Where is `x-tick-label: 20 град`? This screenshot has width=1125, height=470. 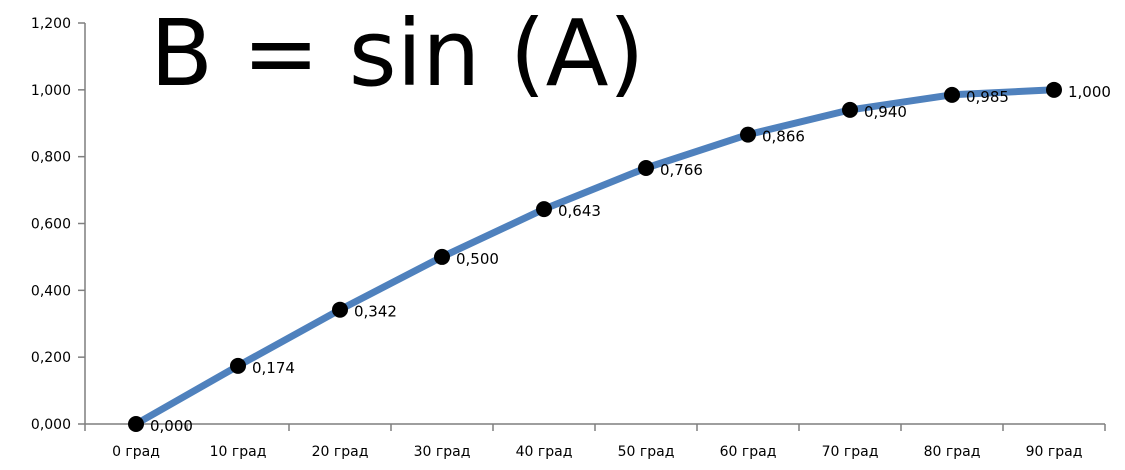 x-tick-label: 20 град is located at coordinates (340, 452).